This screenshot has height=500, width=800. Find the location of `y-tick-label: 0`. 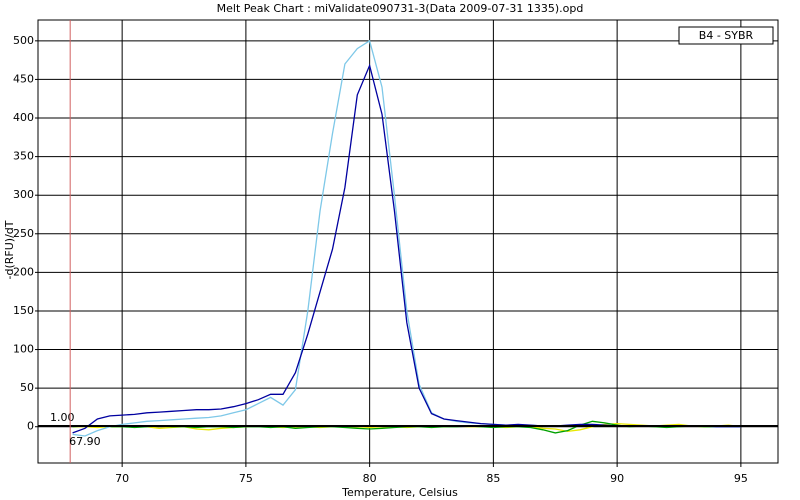

y-tick-label: 0 is located at coordinates (30, 426).